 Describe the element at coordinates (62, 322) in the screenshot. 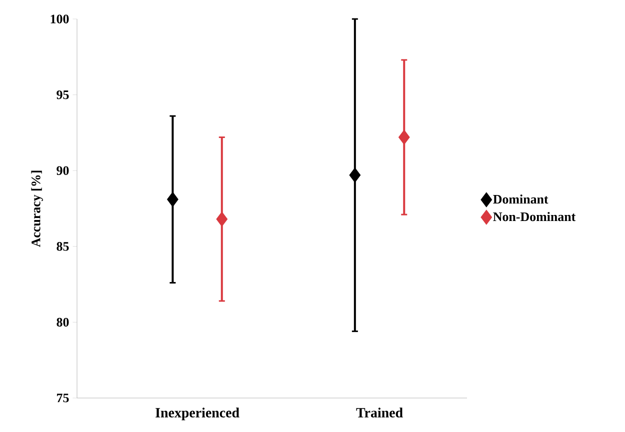

I see `y-tick-label: 80` at that location.